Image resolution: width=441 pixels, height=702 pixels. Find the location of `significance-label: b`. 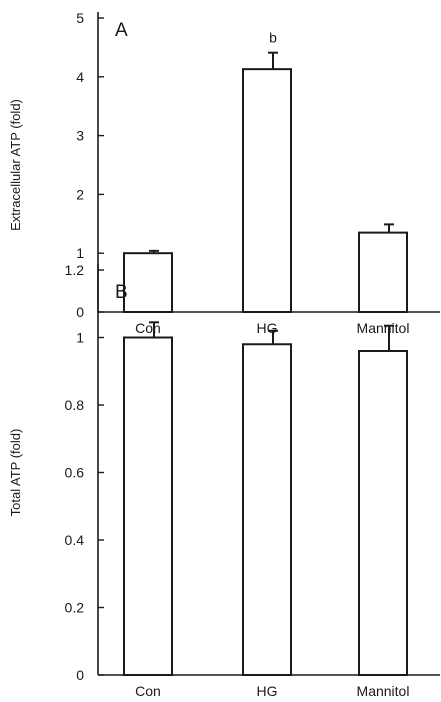

significance-label: b is located at coordinates (273, 38).